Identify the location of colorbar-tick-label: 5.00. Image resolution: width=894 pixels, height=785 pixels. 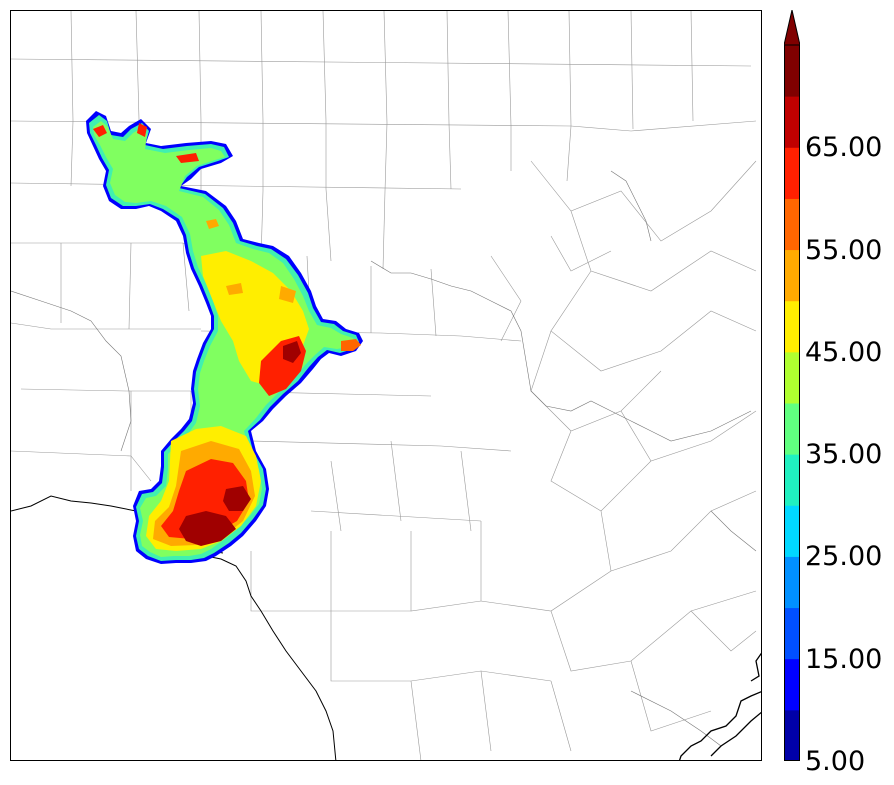
(835, 761).